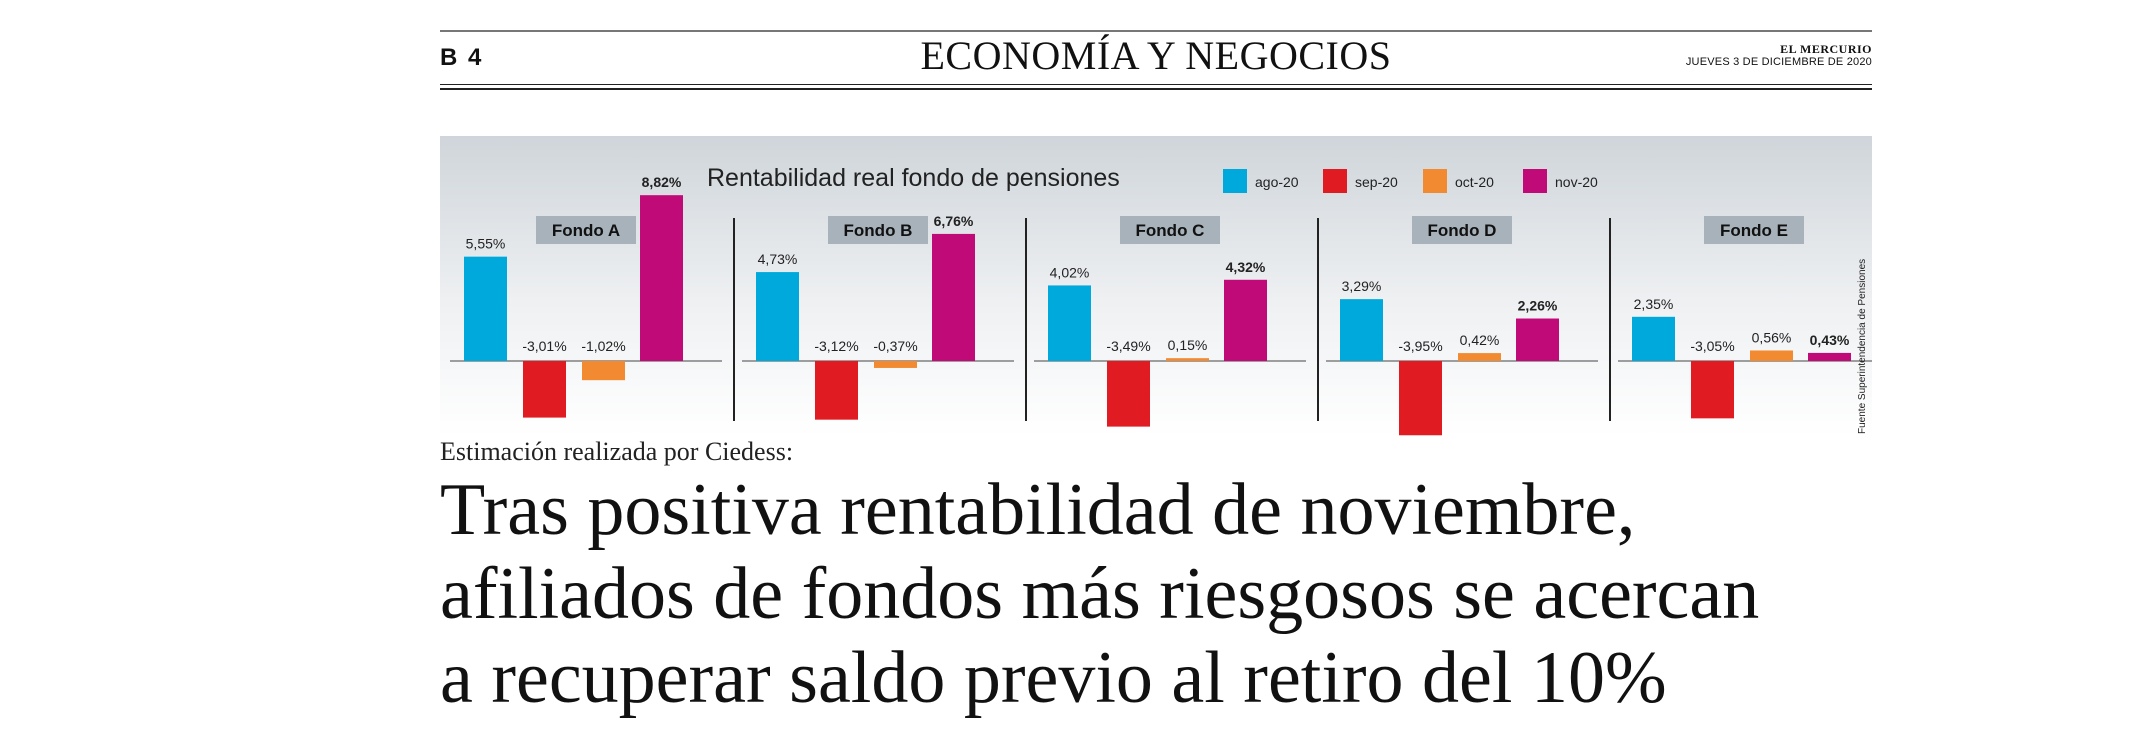  I want to click on data-label-oct-20: 0,15%, so click(1188, 345).